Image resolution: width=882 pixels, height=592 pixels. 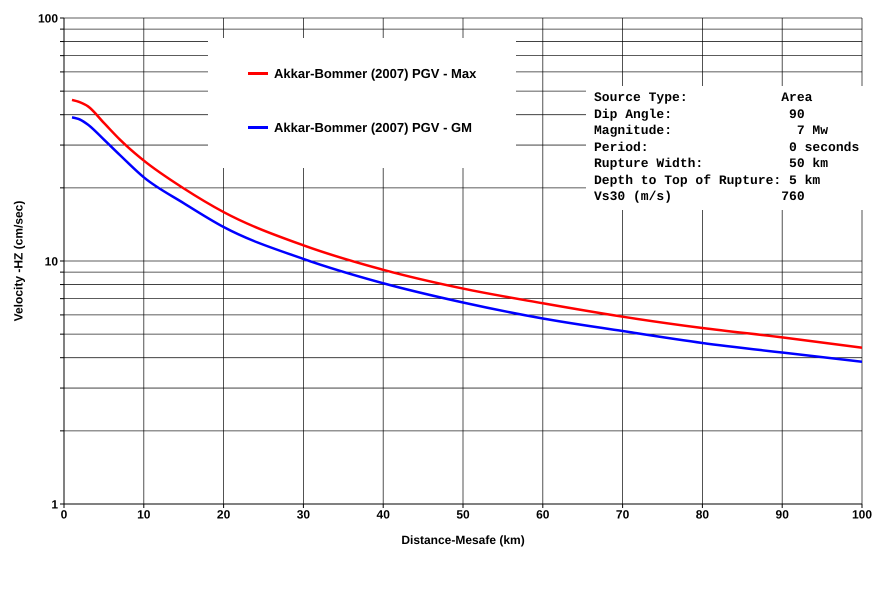 What do you see at coordinates (543, 515) in the screenshot?
I see `x-tick-label: 60` at bounding box center [543, 515].